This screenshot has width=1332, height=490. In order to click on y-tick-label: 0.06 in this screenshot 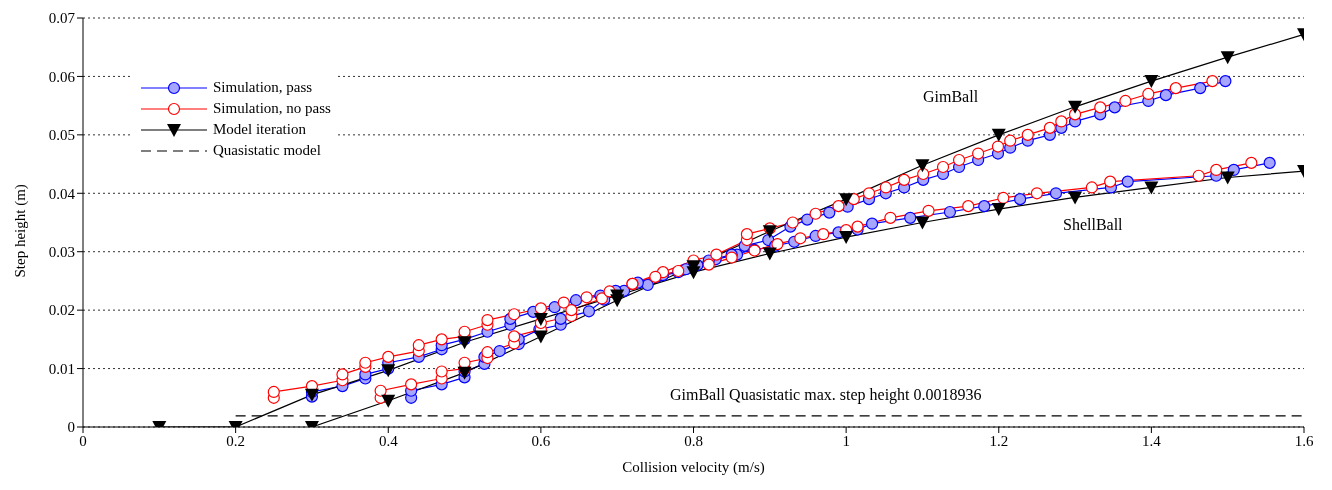, I will do `click(62, 76)`.